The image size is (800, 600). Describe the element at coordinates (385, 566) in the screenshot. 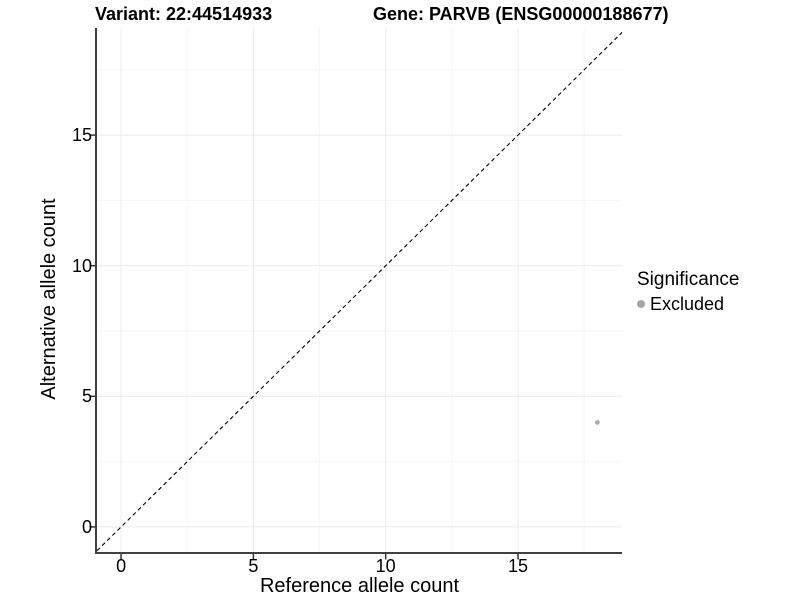

I see `x-tick-label: 10` at that location.